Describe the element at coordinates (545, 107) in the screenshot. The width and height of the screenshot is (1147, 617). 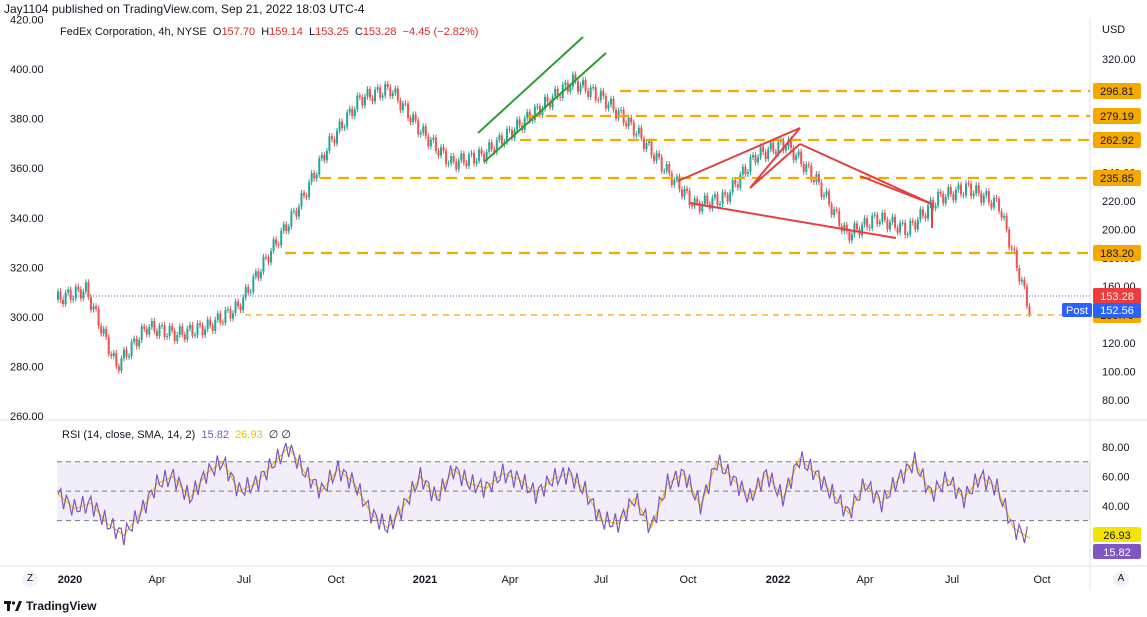
I see `channel-line-lower` at that location.